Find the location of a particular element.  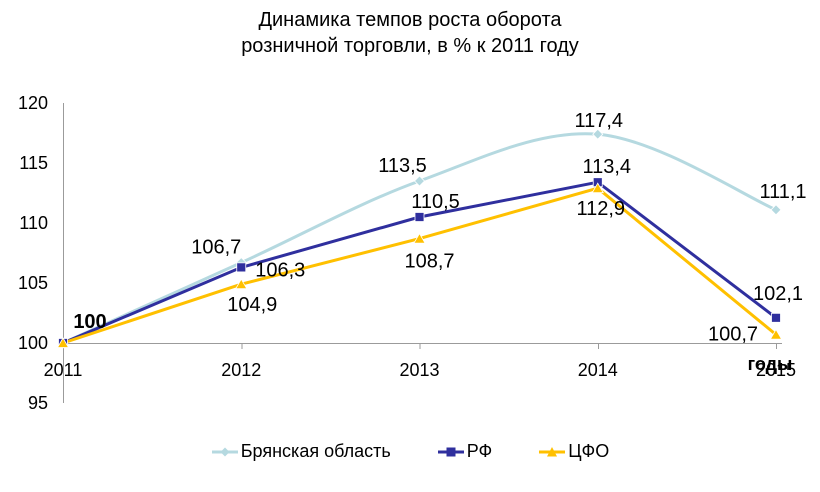

y-tick-label: 110 is located at coordinates (33, 223).